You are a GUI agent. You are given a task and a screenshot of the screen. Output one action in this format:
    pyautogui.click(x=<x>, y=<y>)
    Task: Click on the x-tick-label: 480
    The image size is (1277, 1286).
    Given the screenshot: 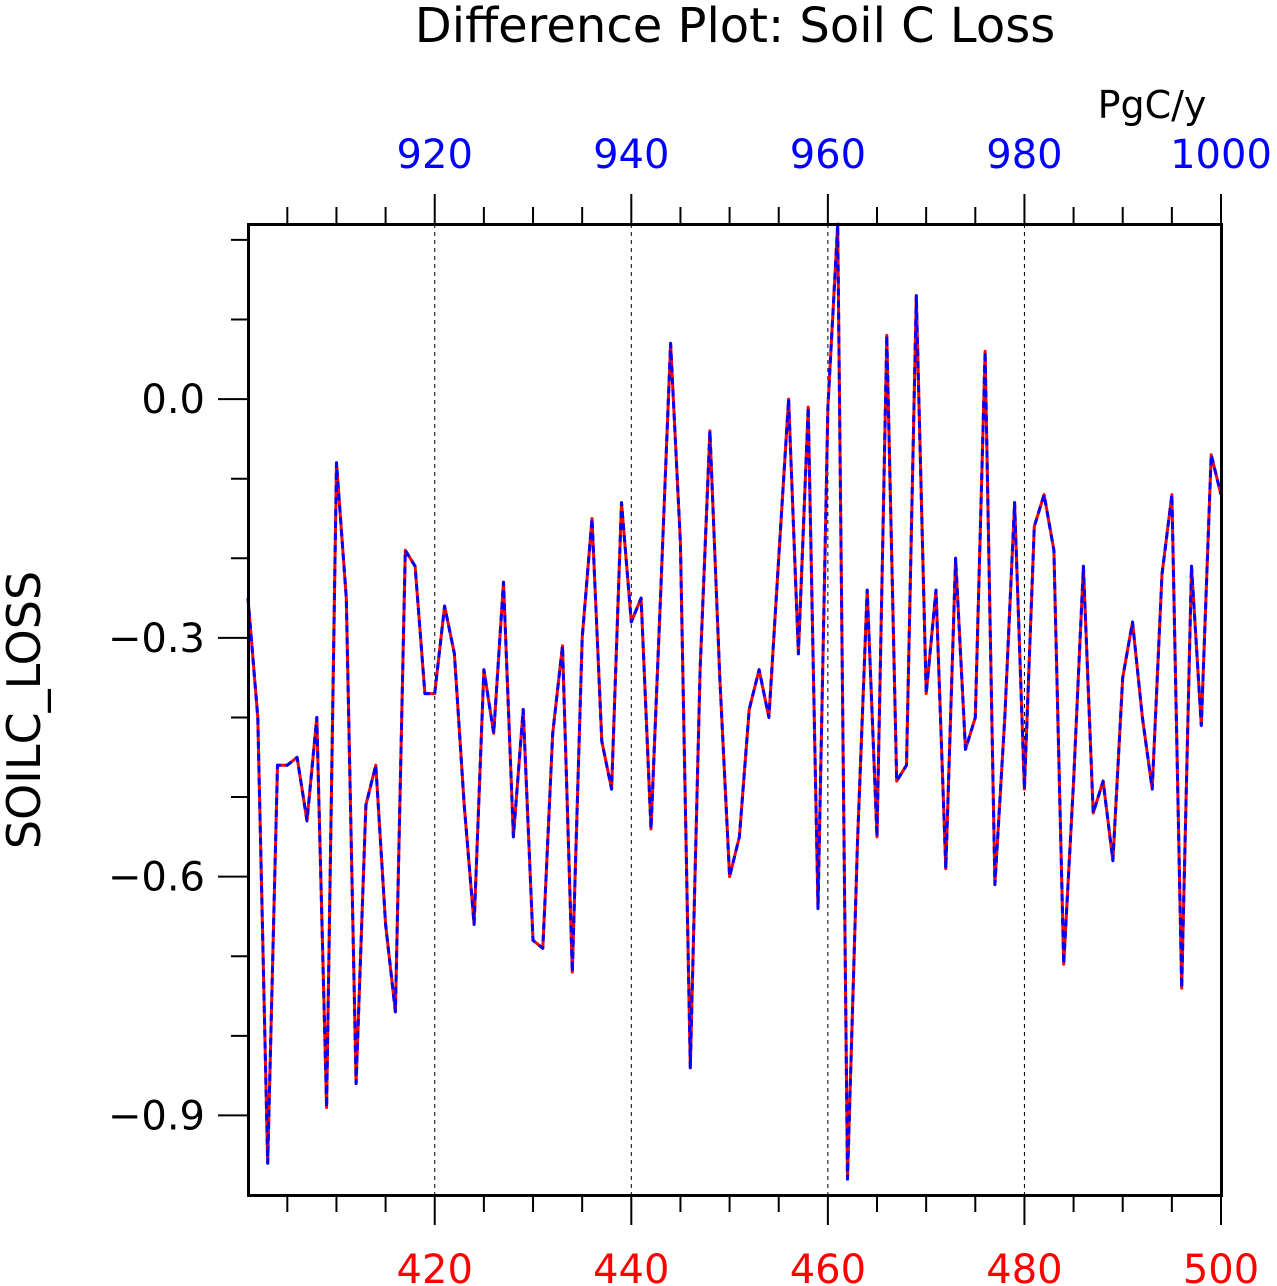 What is the action you would take?
    pyautogui.click(x=1024, y=1266)
    